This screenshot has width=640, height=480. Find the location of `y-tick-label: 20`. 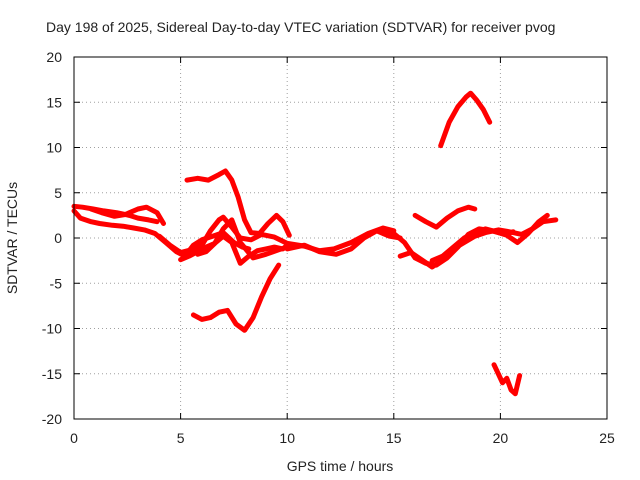

y-tick-label: 20 is located at coordinates (54, 57).